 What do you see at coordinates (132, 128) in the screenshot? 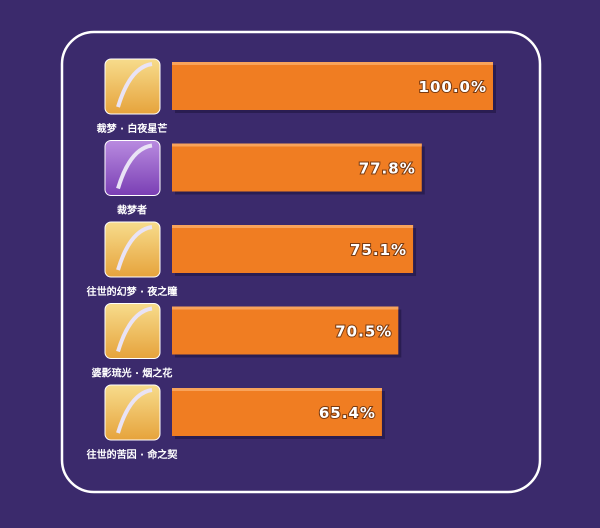
I see `category-label: 裁梦 · 白夜星芒` at bounding box center [132, 128].